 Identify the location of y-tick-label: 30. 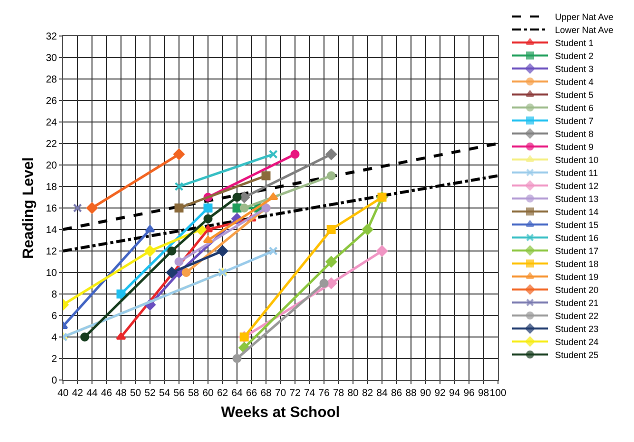
(52, 58).